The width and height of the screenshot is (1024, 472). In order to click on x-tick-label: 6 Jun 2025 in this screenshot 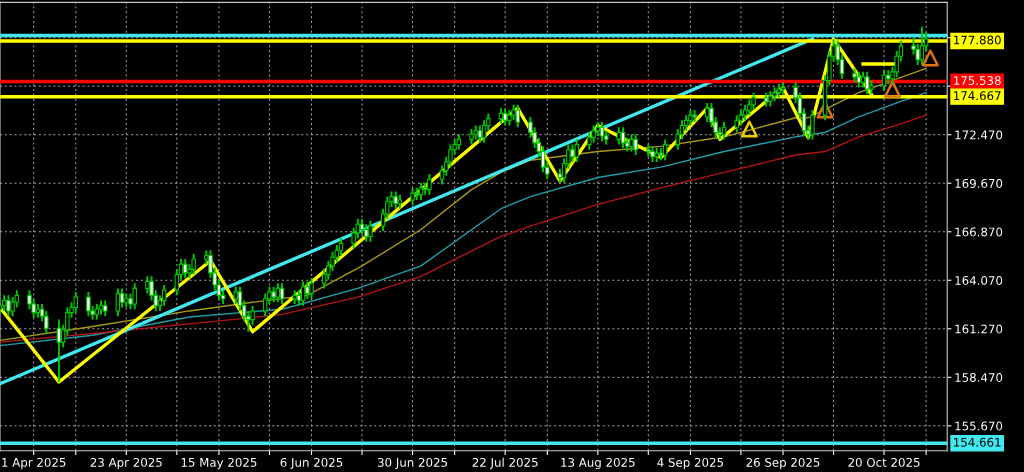, I will do `click(311, 463)`.